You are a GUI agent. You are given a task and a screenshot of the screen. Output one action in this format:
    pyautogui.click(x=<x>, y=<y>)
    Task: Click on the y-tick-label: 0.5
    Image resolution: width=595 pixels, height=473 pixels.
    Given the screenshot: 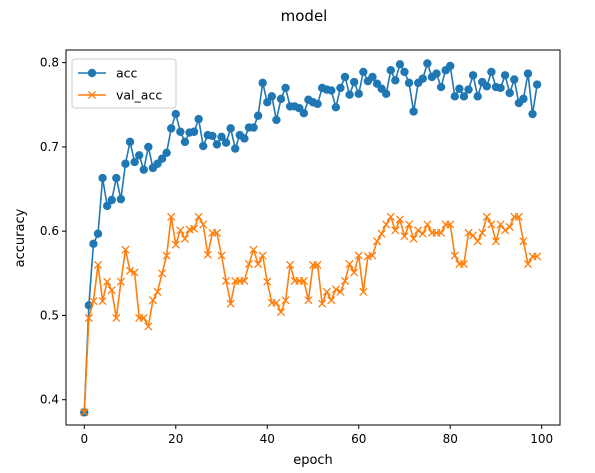 What is the action you would take?
    pyautogui.click(x=49, y=315)
    